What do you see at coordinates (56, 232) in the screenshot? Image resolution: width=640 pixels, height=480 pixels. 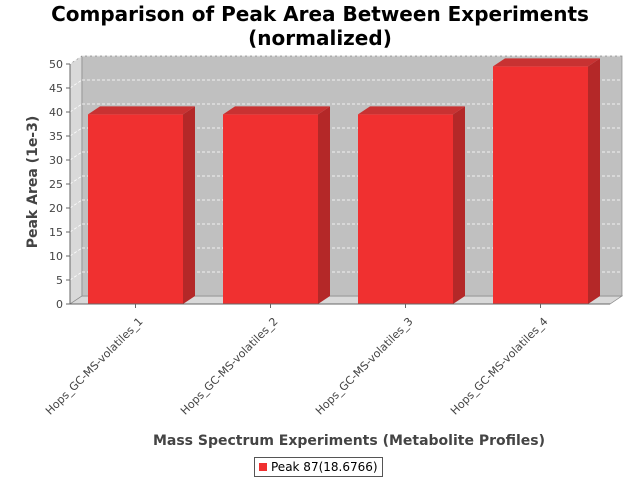 I see `y-tick-label: 15` at bounding box center [56, 232].